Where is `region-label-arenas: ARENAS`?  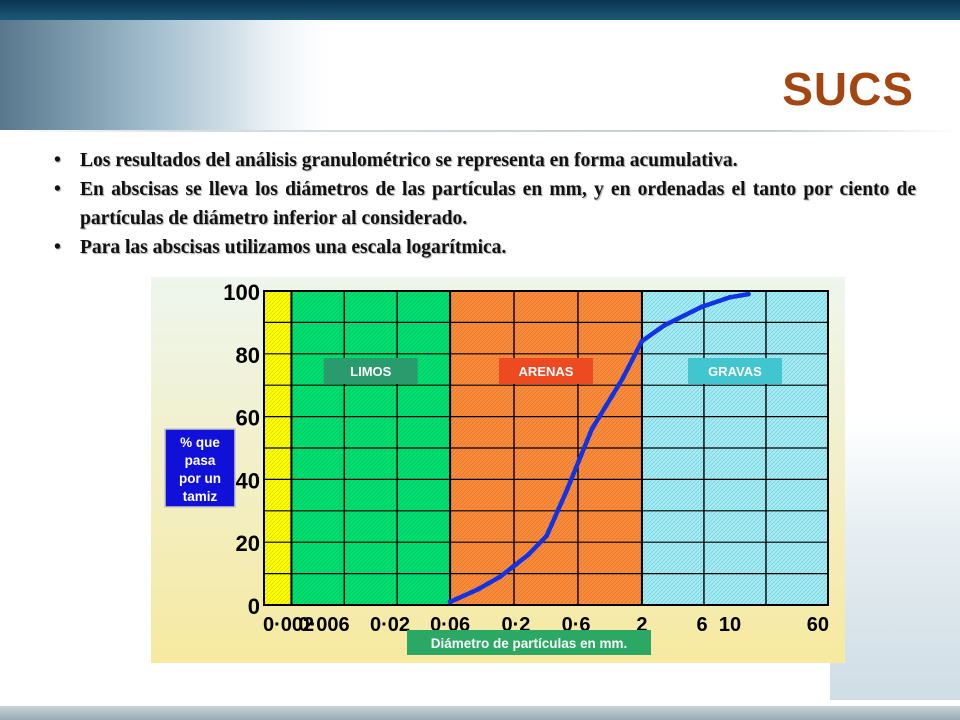 region-label-arenas: ARENAS is located at coordinates (546, 371).